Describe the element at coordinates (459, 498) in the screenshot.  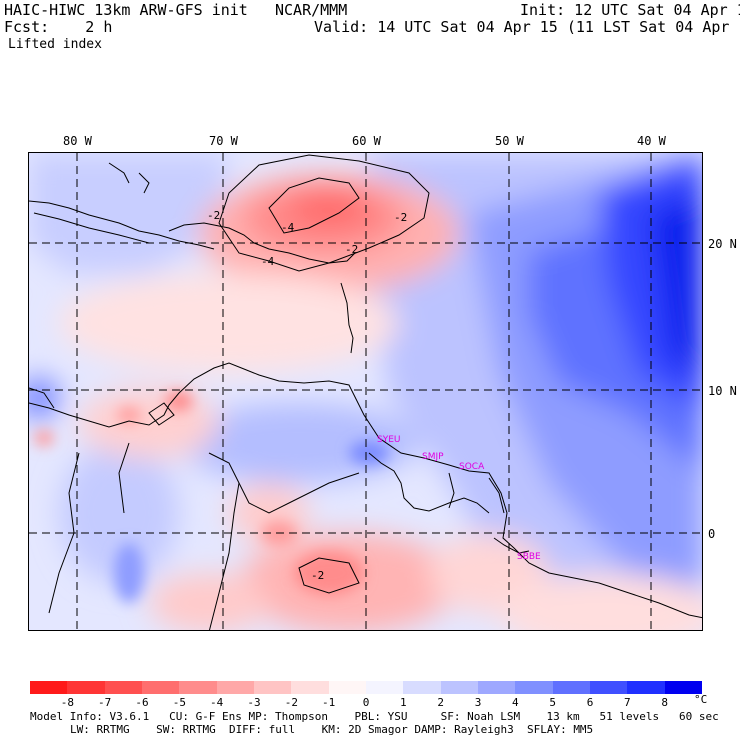
I see `station-label-group: SYEU SMJP SOCA SBBE` at that location.